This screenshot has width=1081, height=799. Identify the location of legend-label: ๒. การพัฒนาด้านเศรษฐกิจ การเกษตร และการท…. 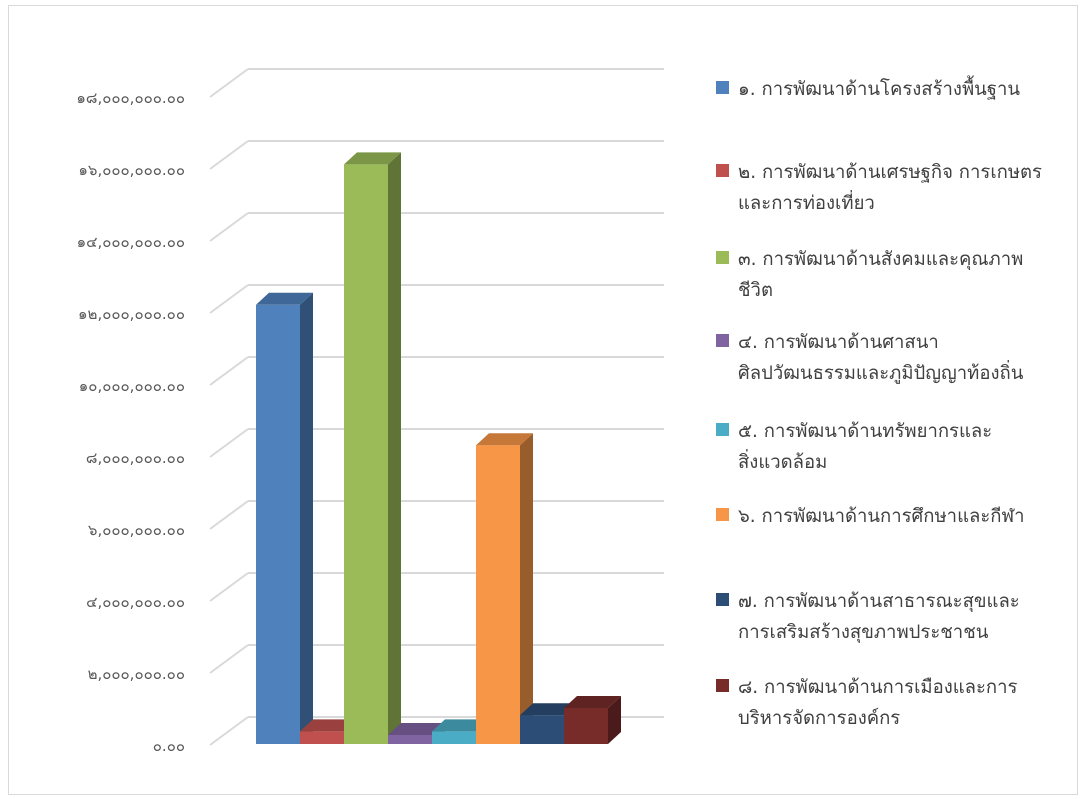
(890, 188).